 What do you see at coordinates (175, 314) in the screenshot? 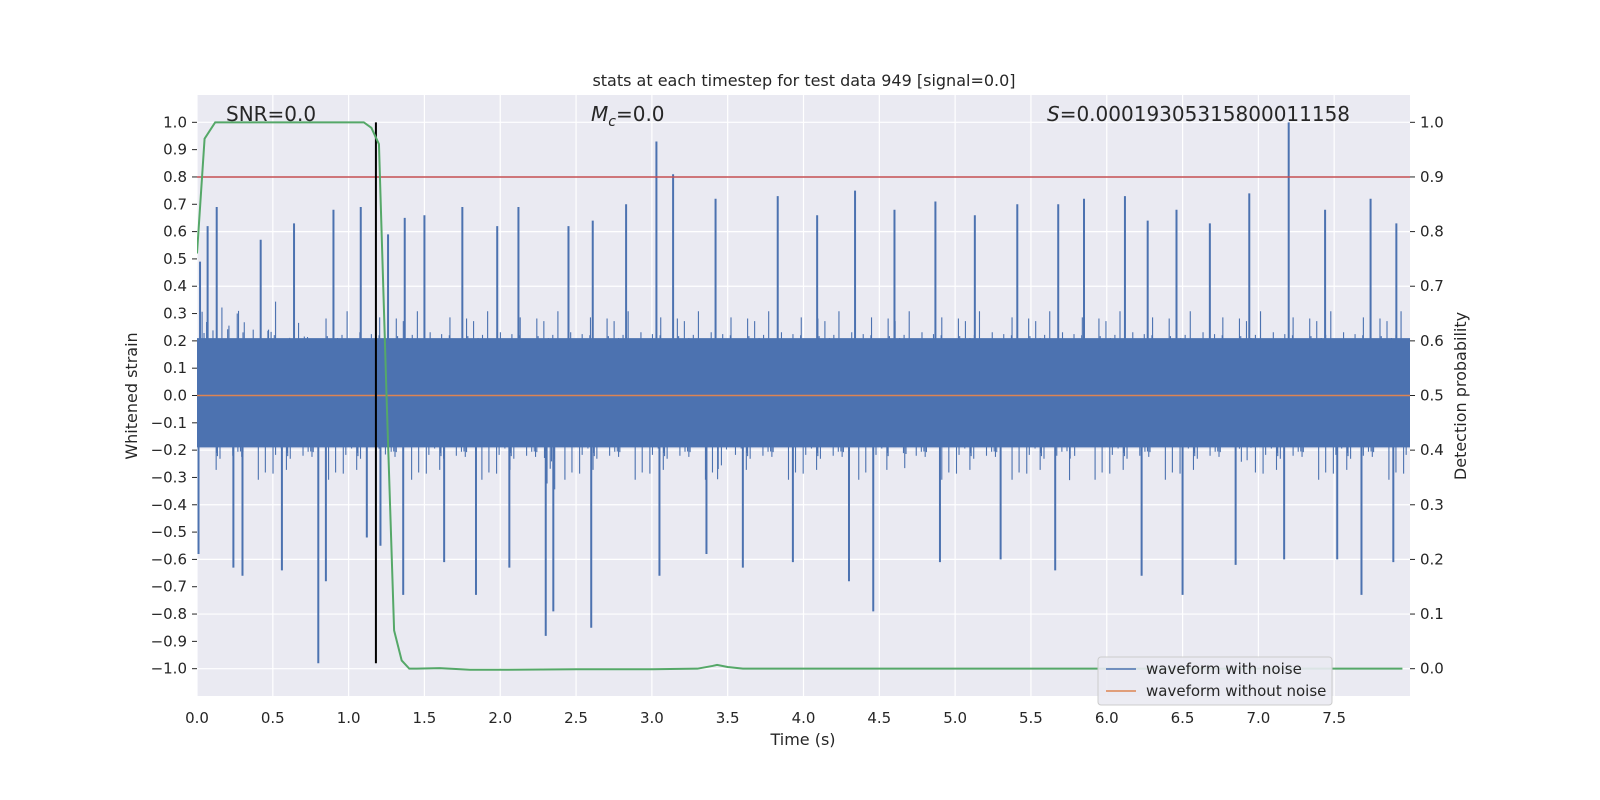
I see `y-left-tick-label-7: 0.3` at bounding box center [175, 314].